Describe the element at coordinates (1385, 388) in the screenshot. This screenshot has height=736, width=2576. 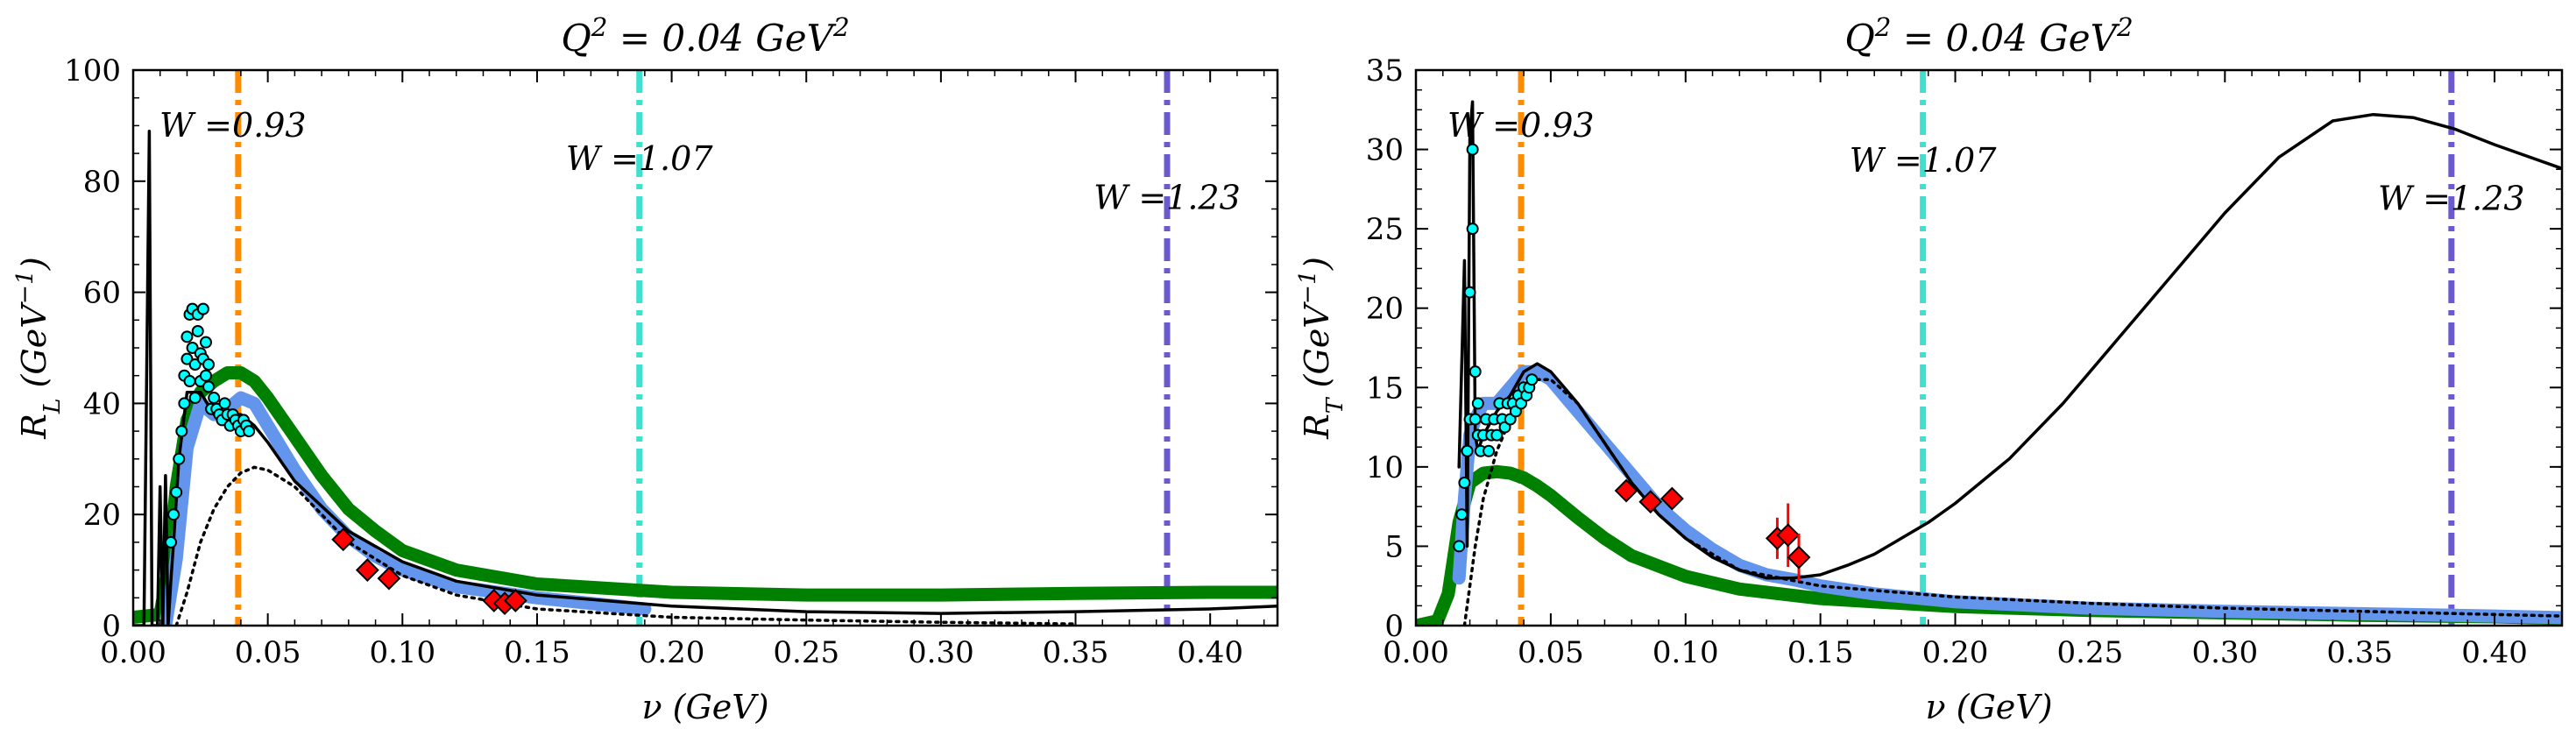
I see `y-tick-label: 15` at that location.